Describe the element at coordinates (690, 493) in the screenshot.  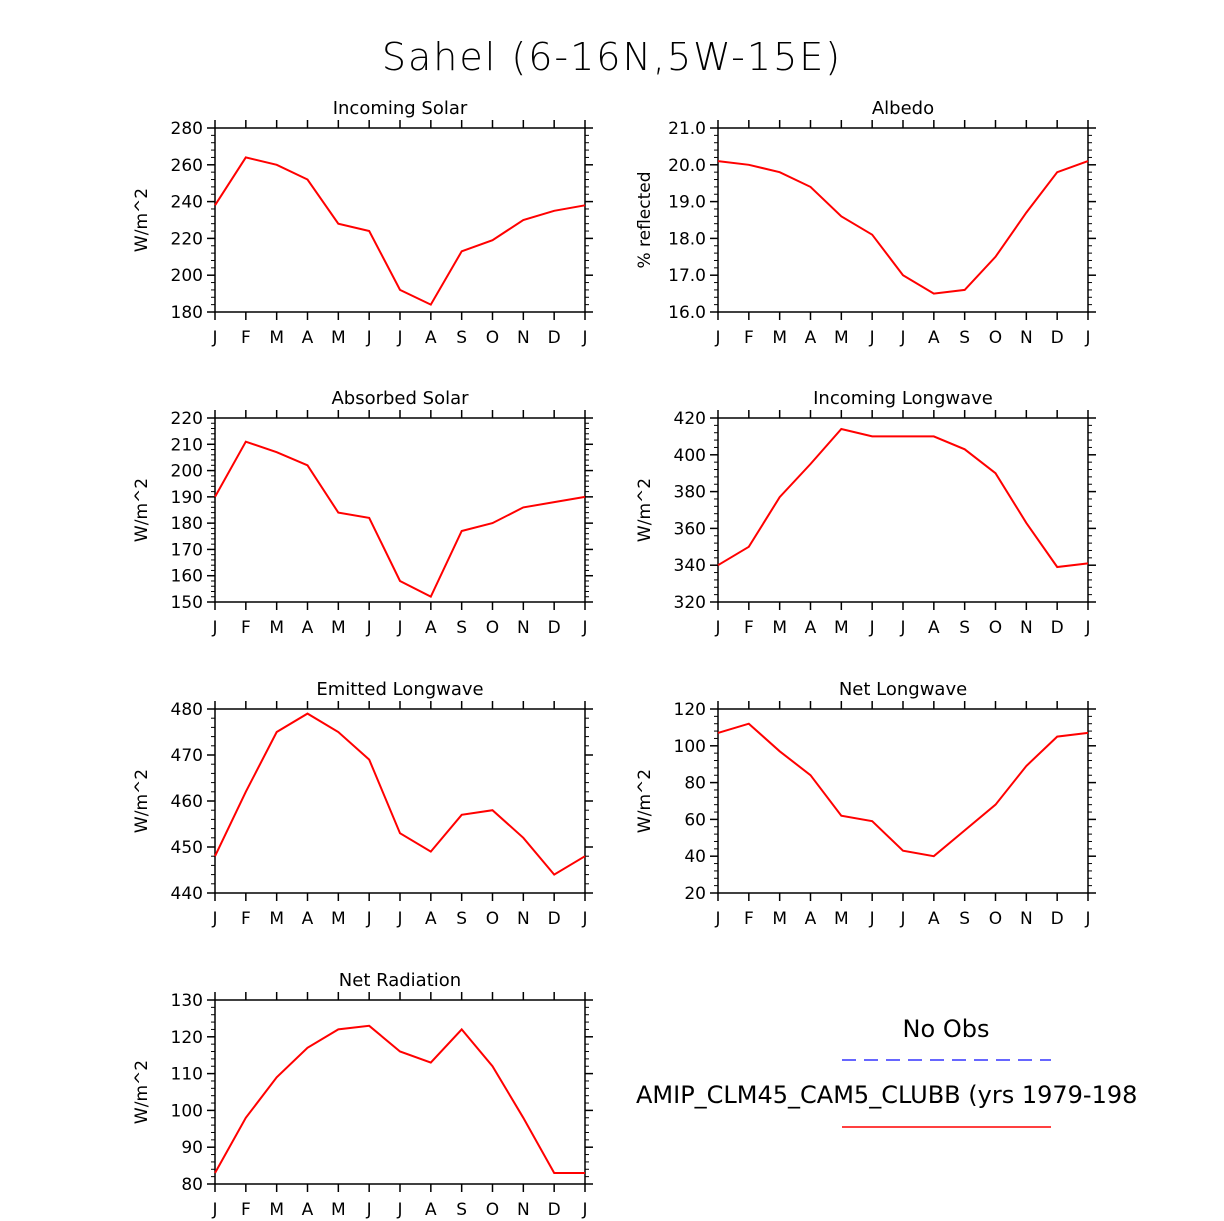
I see `y-tick-label: 380` at that location.